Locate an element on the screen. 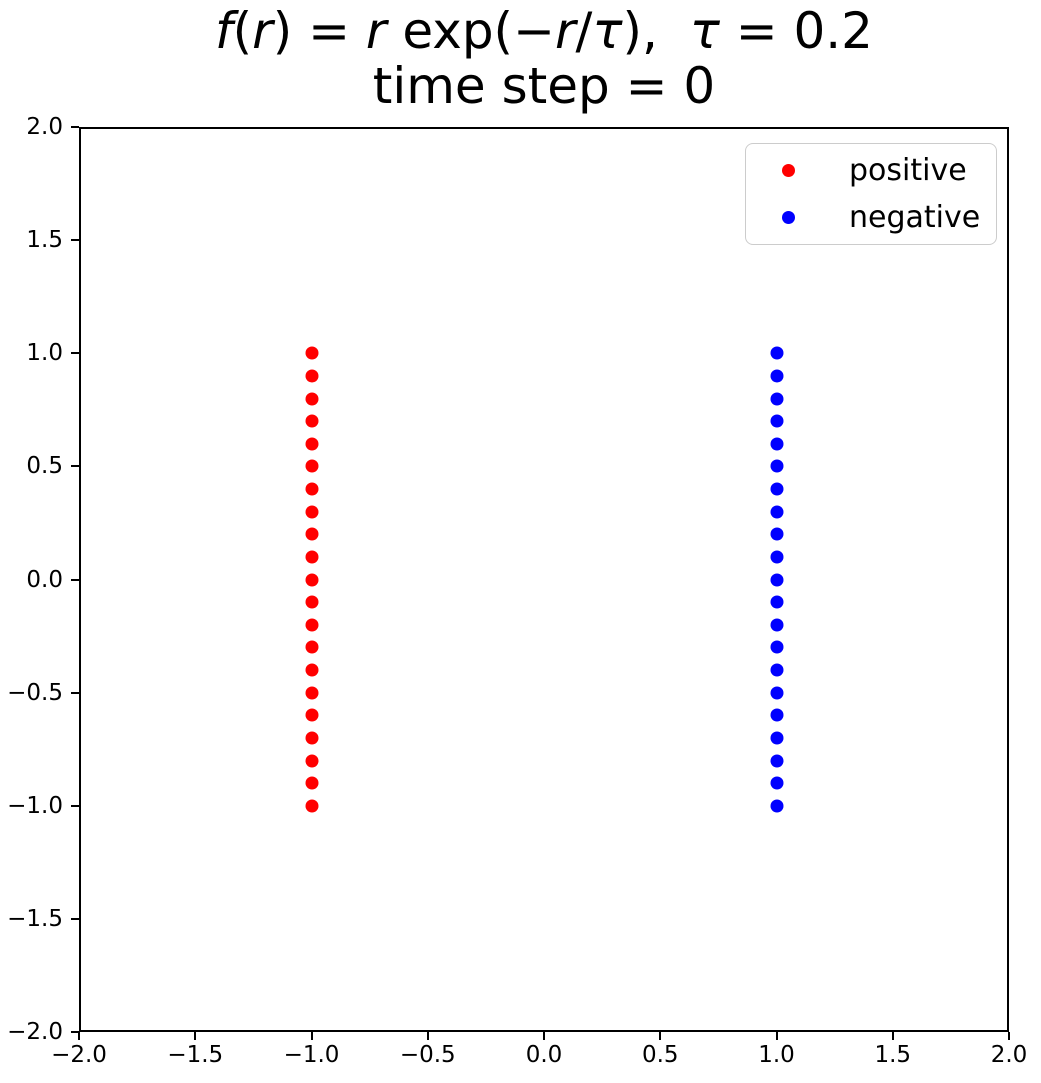 This screenshot has width=1041, height=1083. y-tick-label: 0.0 is located at coordinates (44, 579).